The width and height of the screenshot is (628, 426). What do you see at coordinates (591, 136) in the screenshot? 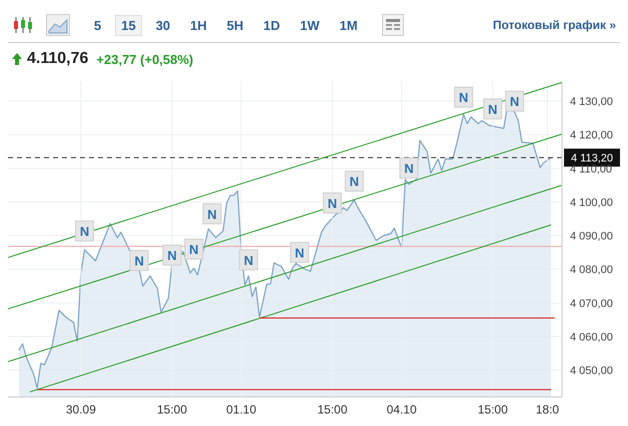
I see `y-tick-label: 4 120,00` at bounding box center [591, 136].